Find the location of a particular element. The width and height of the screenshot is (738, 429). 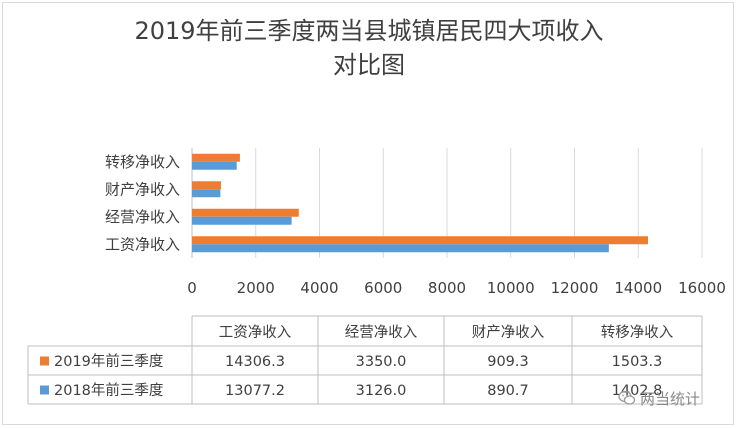

x-tick-label: 10000 is located at coordinates (511, 288).